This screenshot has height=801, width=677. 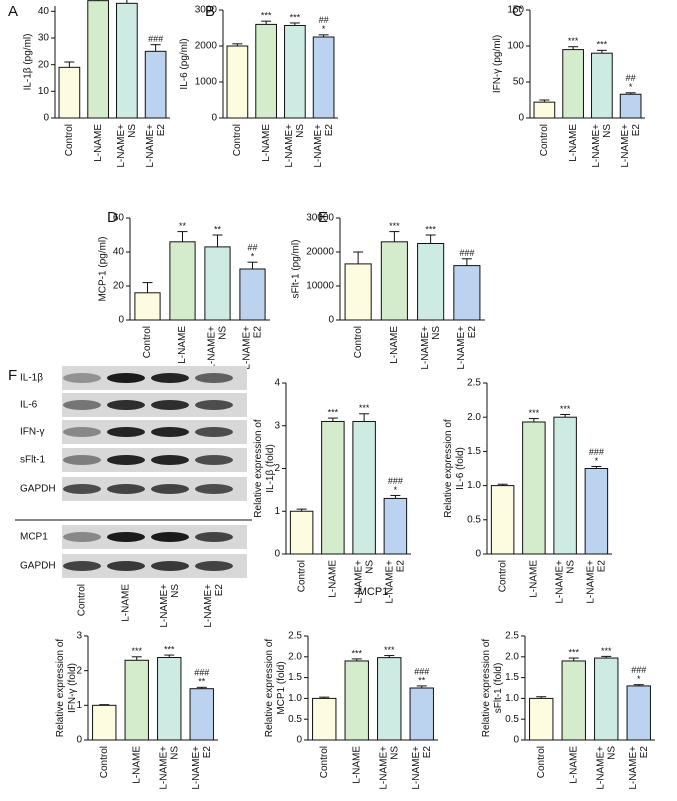 What do you see at coordinates (31, 378) in the screenshot?
I see `blot-row-label: IL-1β` at bounding box center [31, 378].